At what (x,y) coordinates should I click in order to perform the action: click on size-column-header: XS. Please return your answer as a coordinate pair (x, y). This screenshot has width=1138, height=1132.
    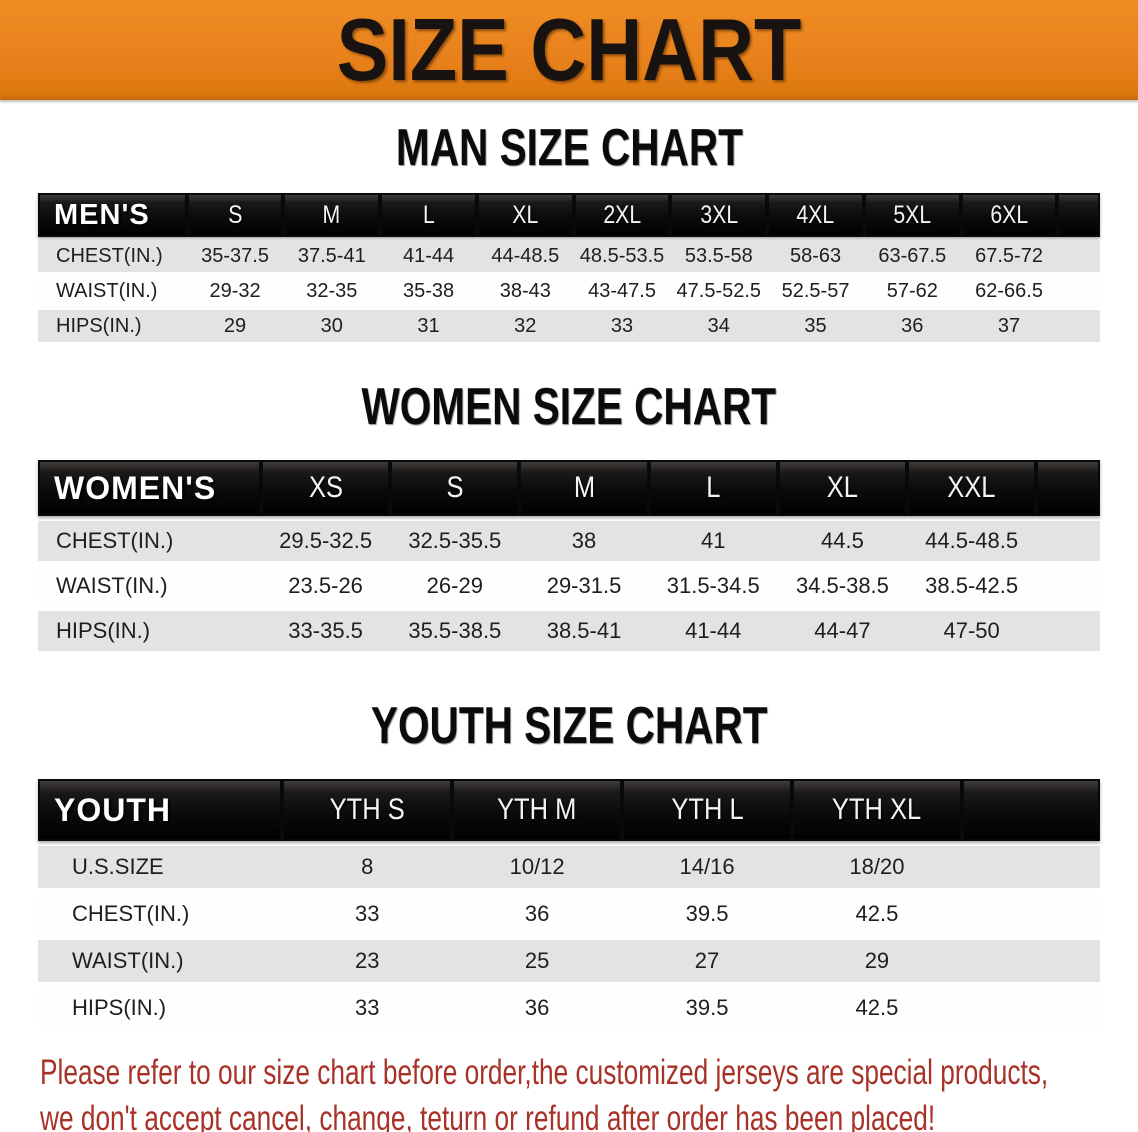
    Looking at the image, I should click on (326, 488).